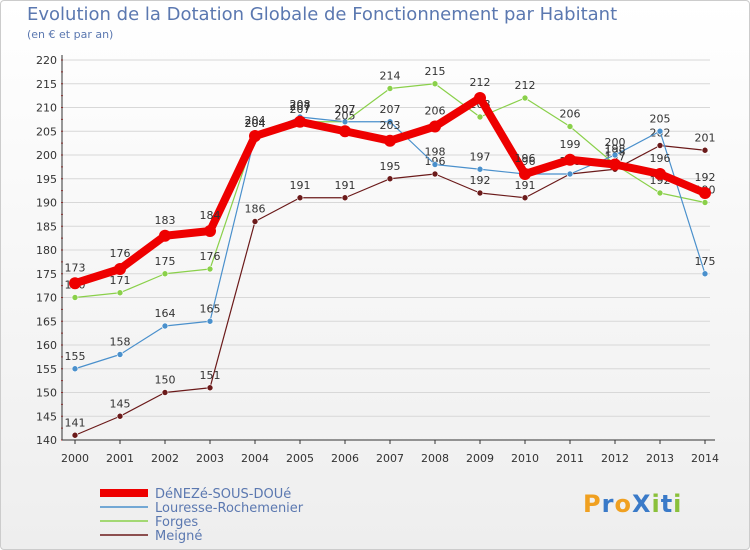 This screenshot has width=750, height=550. Describe the element at coordinates (210, 256) in the screenshot. I see `data-label: 176` at that location.